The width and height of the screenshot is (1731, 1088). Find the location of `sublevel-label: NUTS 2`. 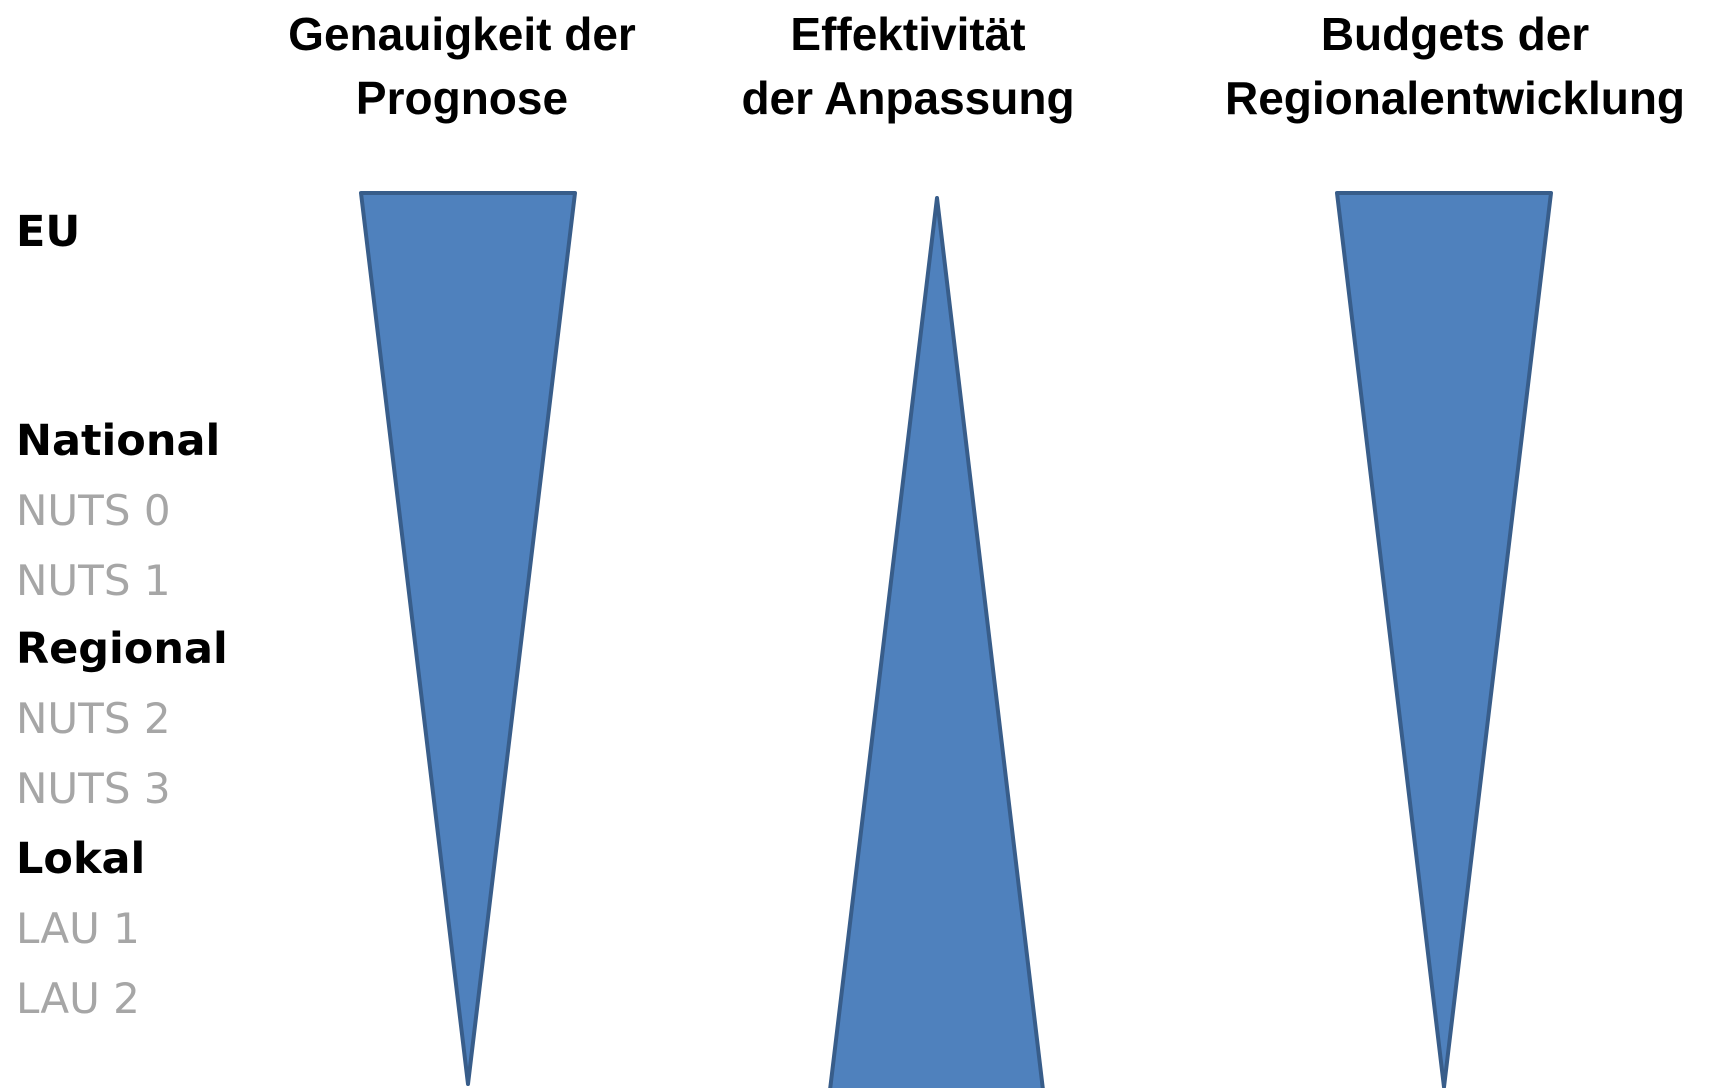

sublevel-label: NUTS 2 is located at coordinates (93, 718).